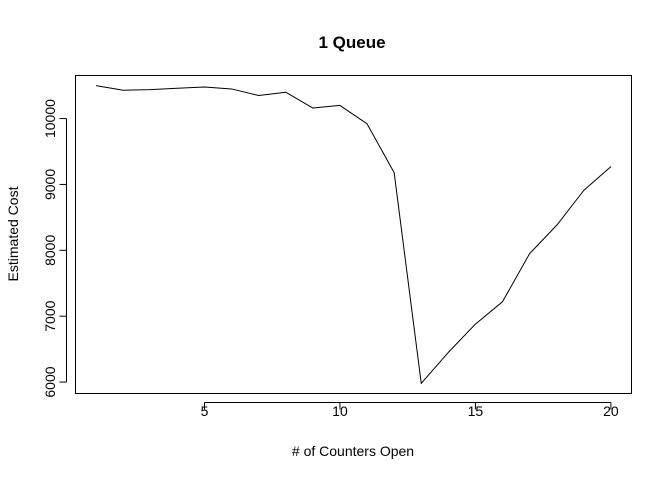 This screenshot has height=480, width=672. Describe the element at coordinates (351, 42) in the screenshot. I see `chart-title: 1 Queue` at that location.